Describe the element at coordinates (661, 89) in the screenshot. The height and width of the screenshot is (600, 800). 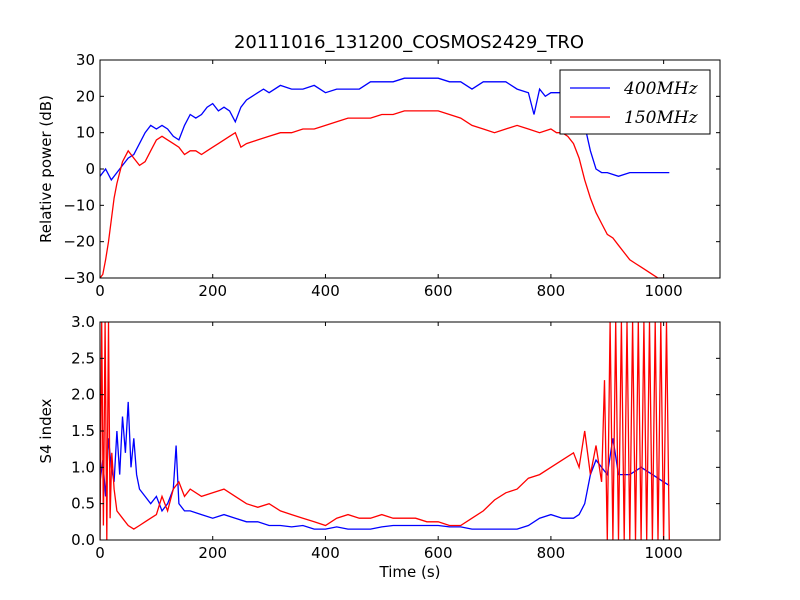
I see `legend-label: 400MHz` at that location.